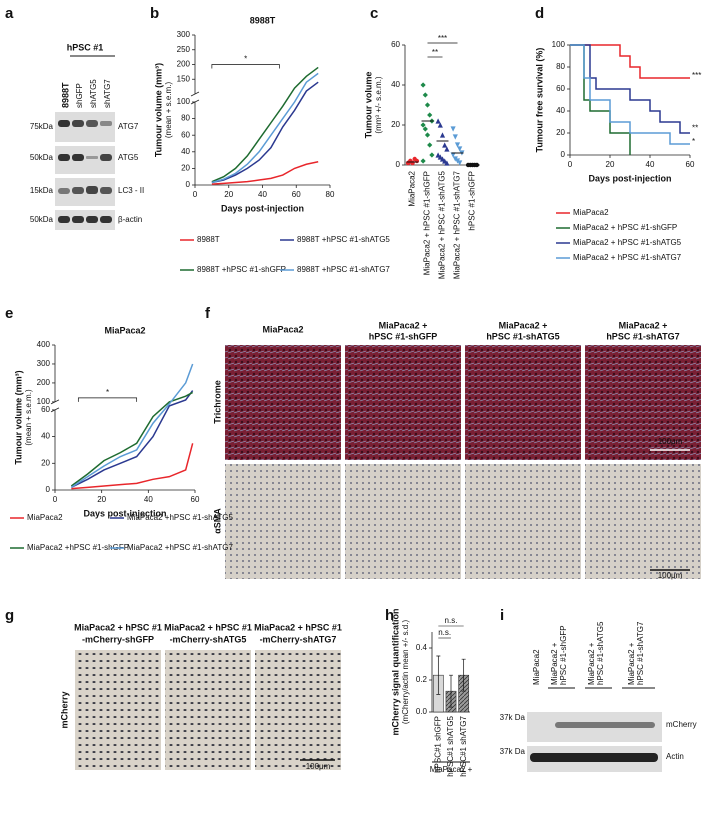  I want to click on y-axis-label: Tumour volume, so click(368, 105).